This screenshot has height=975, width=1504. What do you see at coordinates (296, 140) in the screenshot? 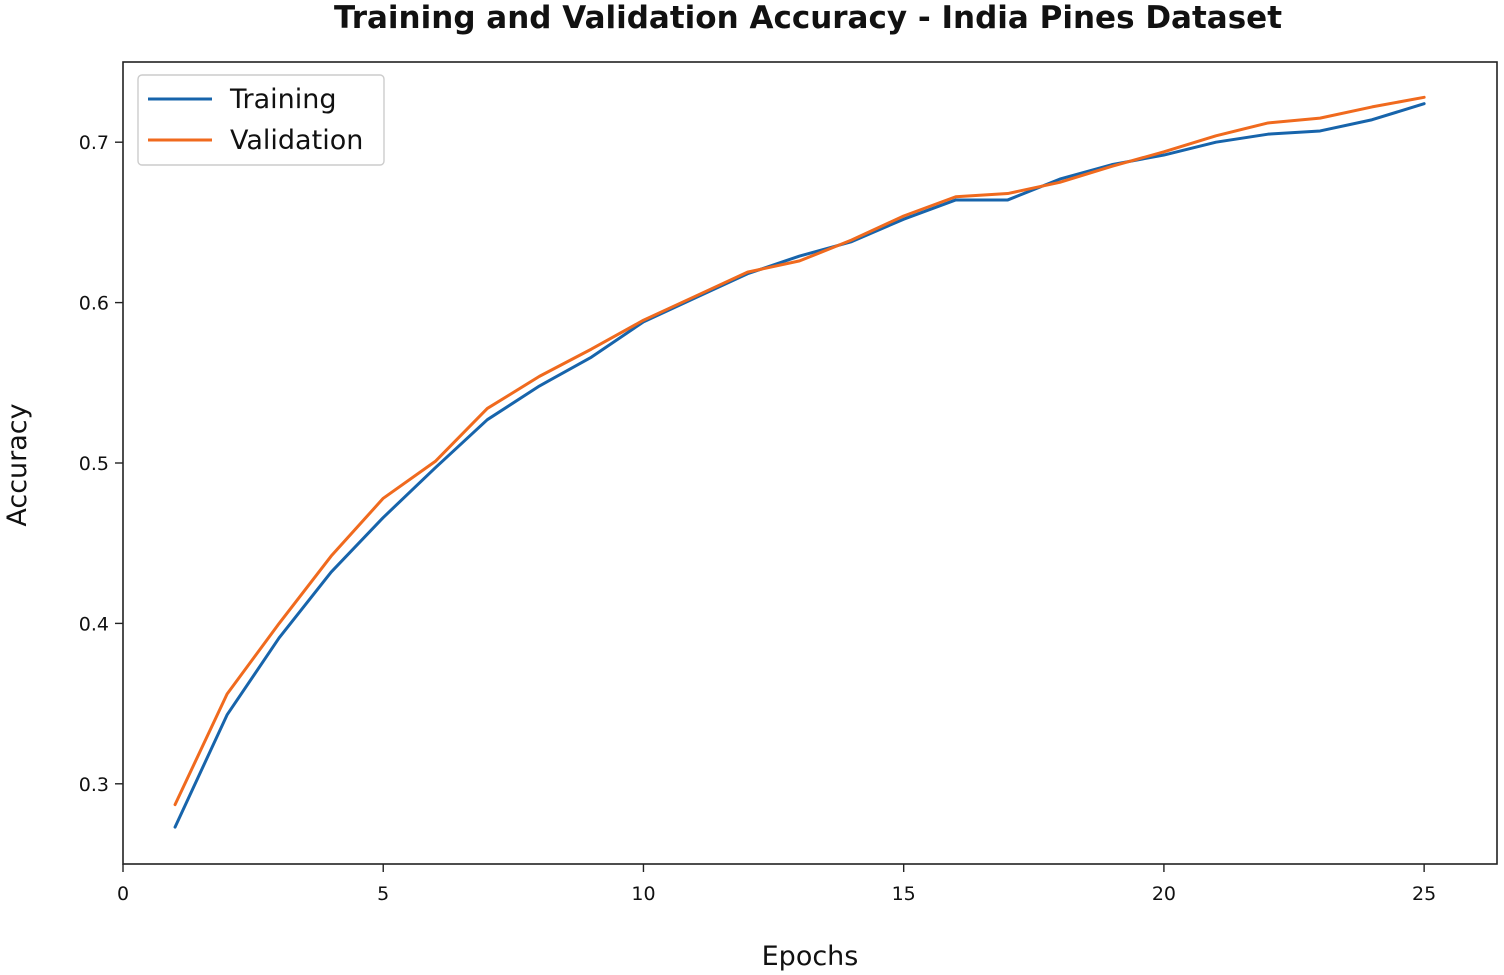
I see `legend-label-validation: Validation` at bounding box center [296, 140].